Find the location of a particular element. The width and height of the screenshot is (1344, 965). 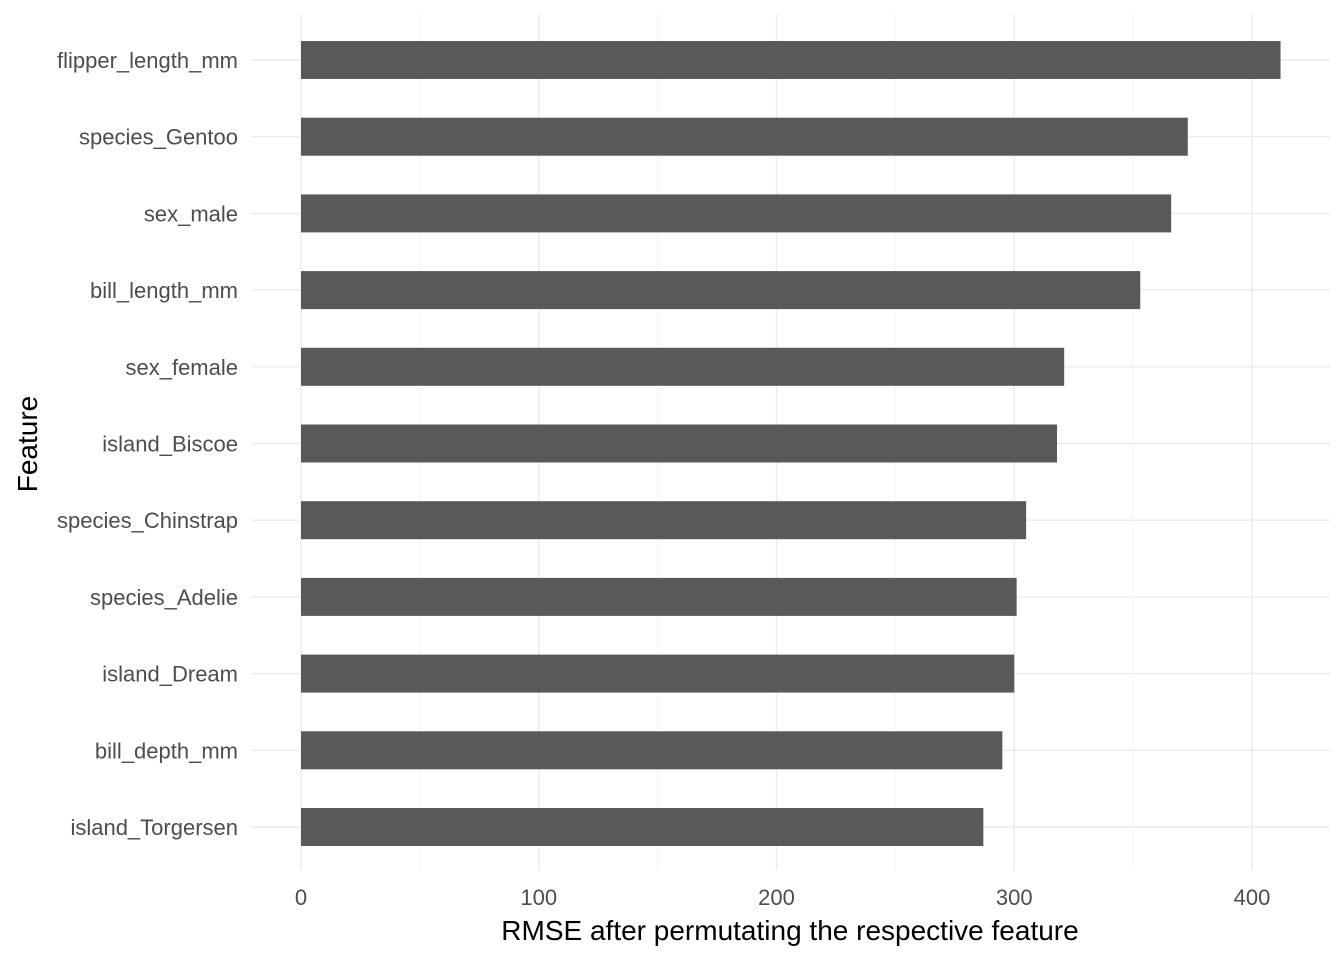

y-tick-label: island_Biscoe is located at coordinates (170, 444).